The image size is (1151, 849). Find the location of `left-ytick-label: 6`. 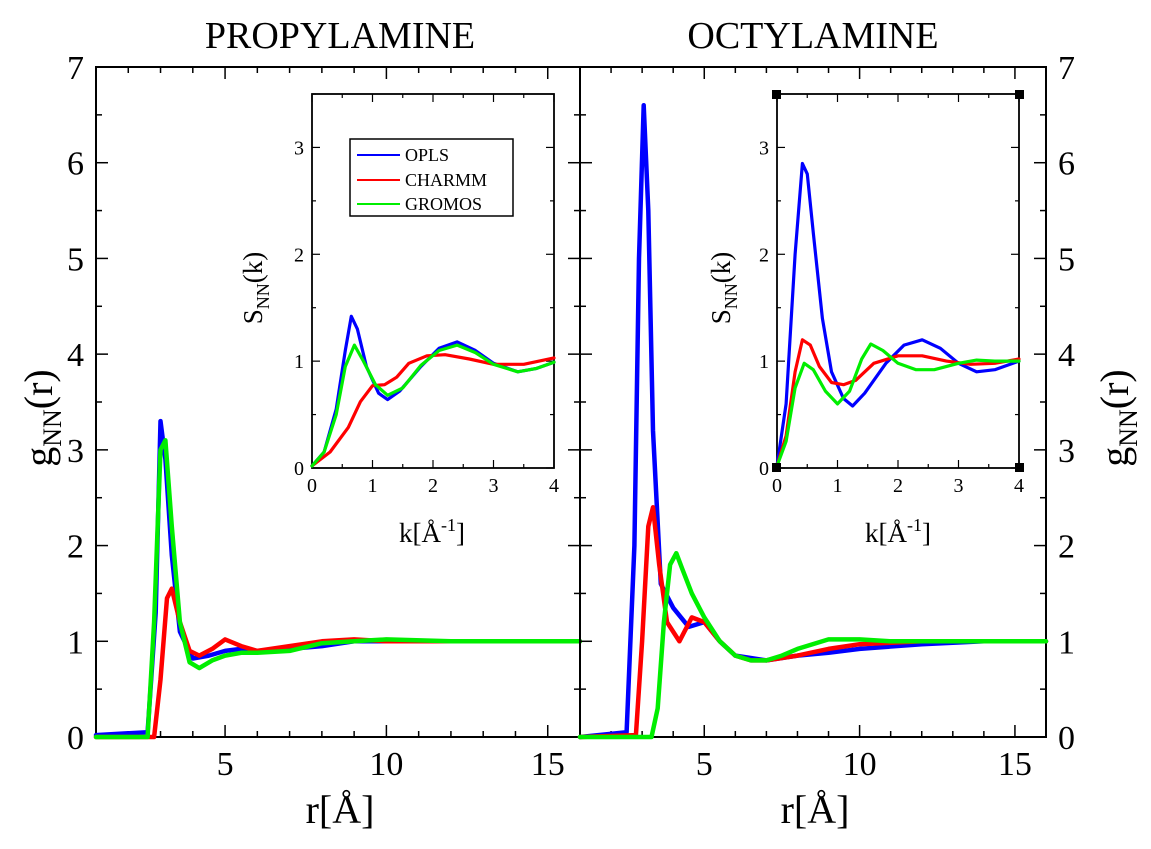

left-ytick-label: 6 is located at coordinates (75, 164).